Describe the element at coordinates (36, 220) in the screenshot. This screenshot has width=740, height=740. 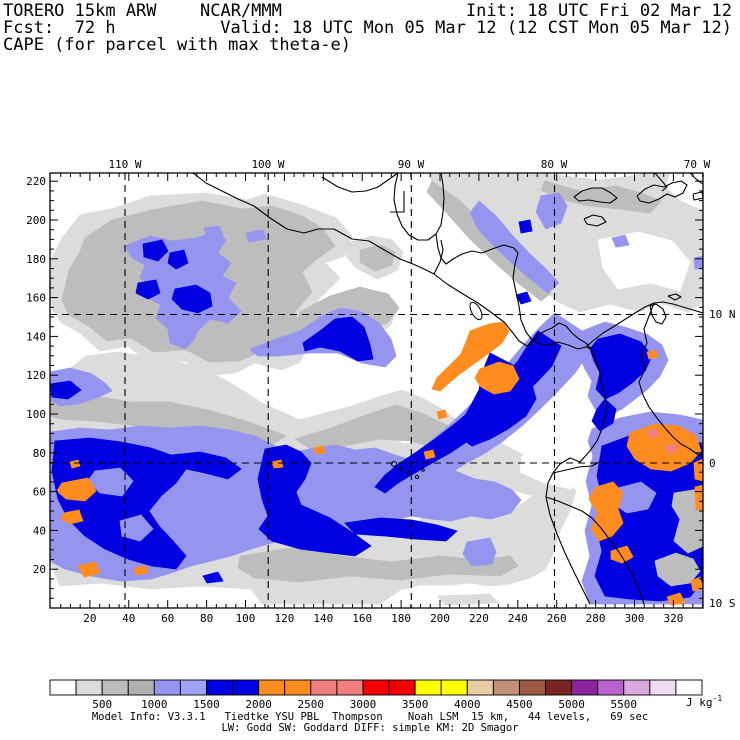
I see `y-axis-label: 200` at that location.